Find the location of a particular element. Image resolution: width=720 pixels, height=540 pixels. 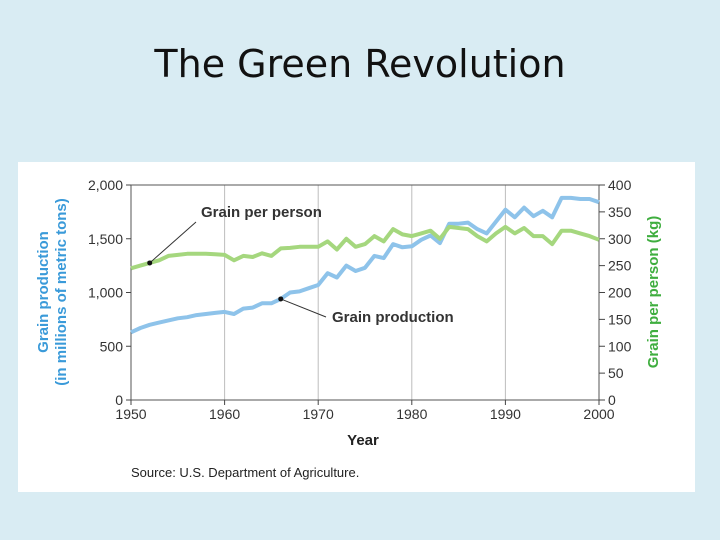

y-tick-label: 0 is located at coordinates (119, 400).